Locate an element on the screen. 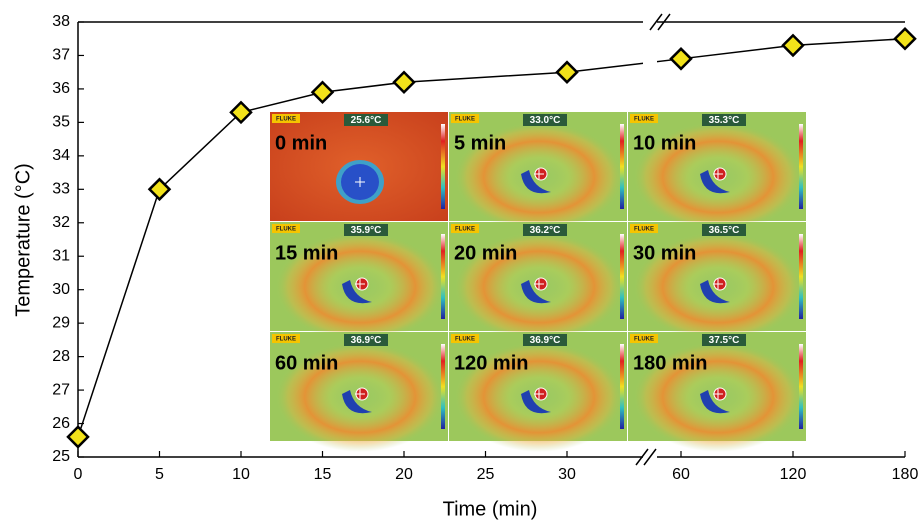  panel-label: 0 min is located at coordinates (301, 143).